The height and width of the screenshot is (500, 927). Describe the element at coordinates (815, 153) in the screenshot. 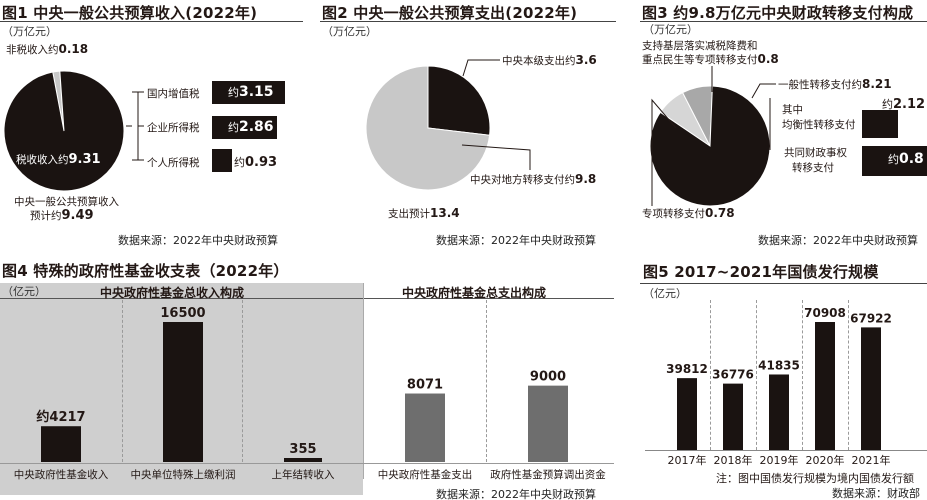

I see `fig3-shared-label1: 共同财政事权` at that location.